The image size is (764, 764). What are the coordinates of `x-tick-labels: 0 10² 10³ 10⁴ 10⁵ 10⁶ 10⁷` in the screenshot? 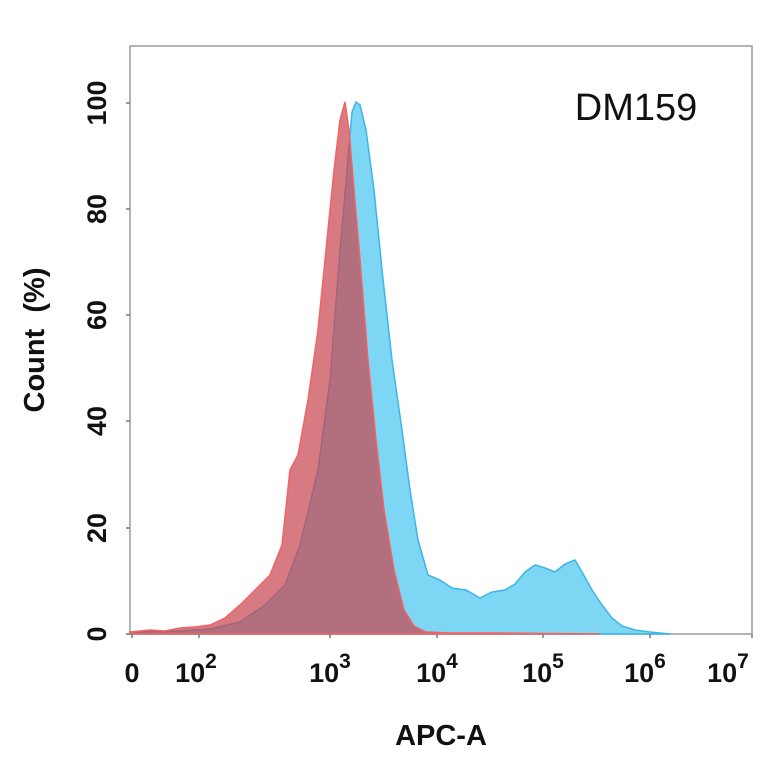 It's located at (436, 669).